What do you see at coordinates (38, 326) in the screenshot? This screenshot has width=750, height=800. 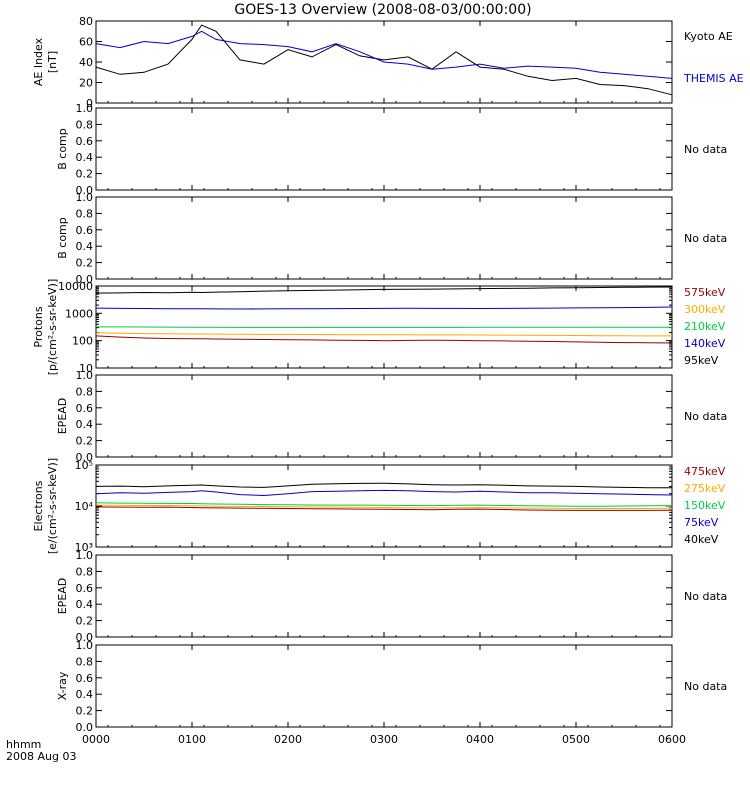 I see `y-axis-label: Protons` at bounding box center [38, 326].